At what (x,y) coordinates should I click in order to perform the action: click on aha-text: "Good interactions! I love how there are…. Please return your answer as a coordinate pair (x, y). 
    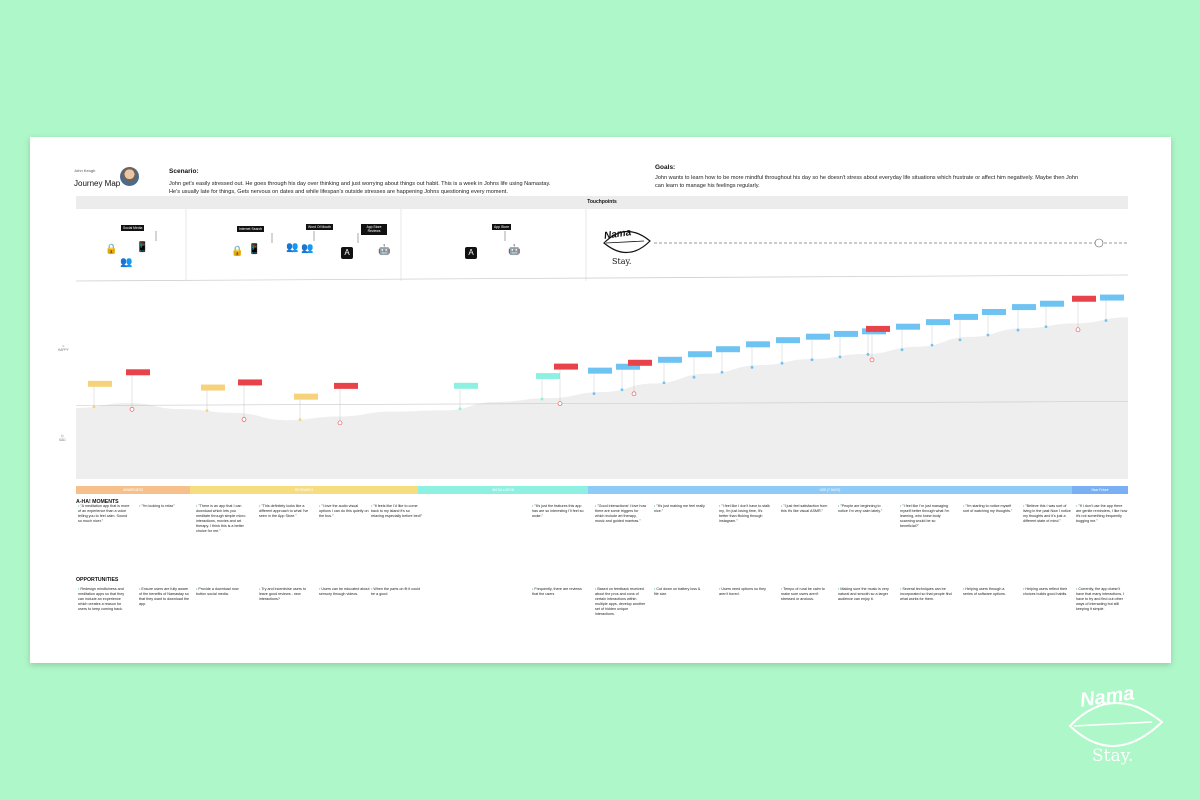
    Looking at the image, I should click on (621, 513).